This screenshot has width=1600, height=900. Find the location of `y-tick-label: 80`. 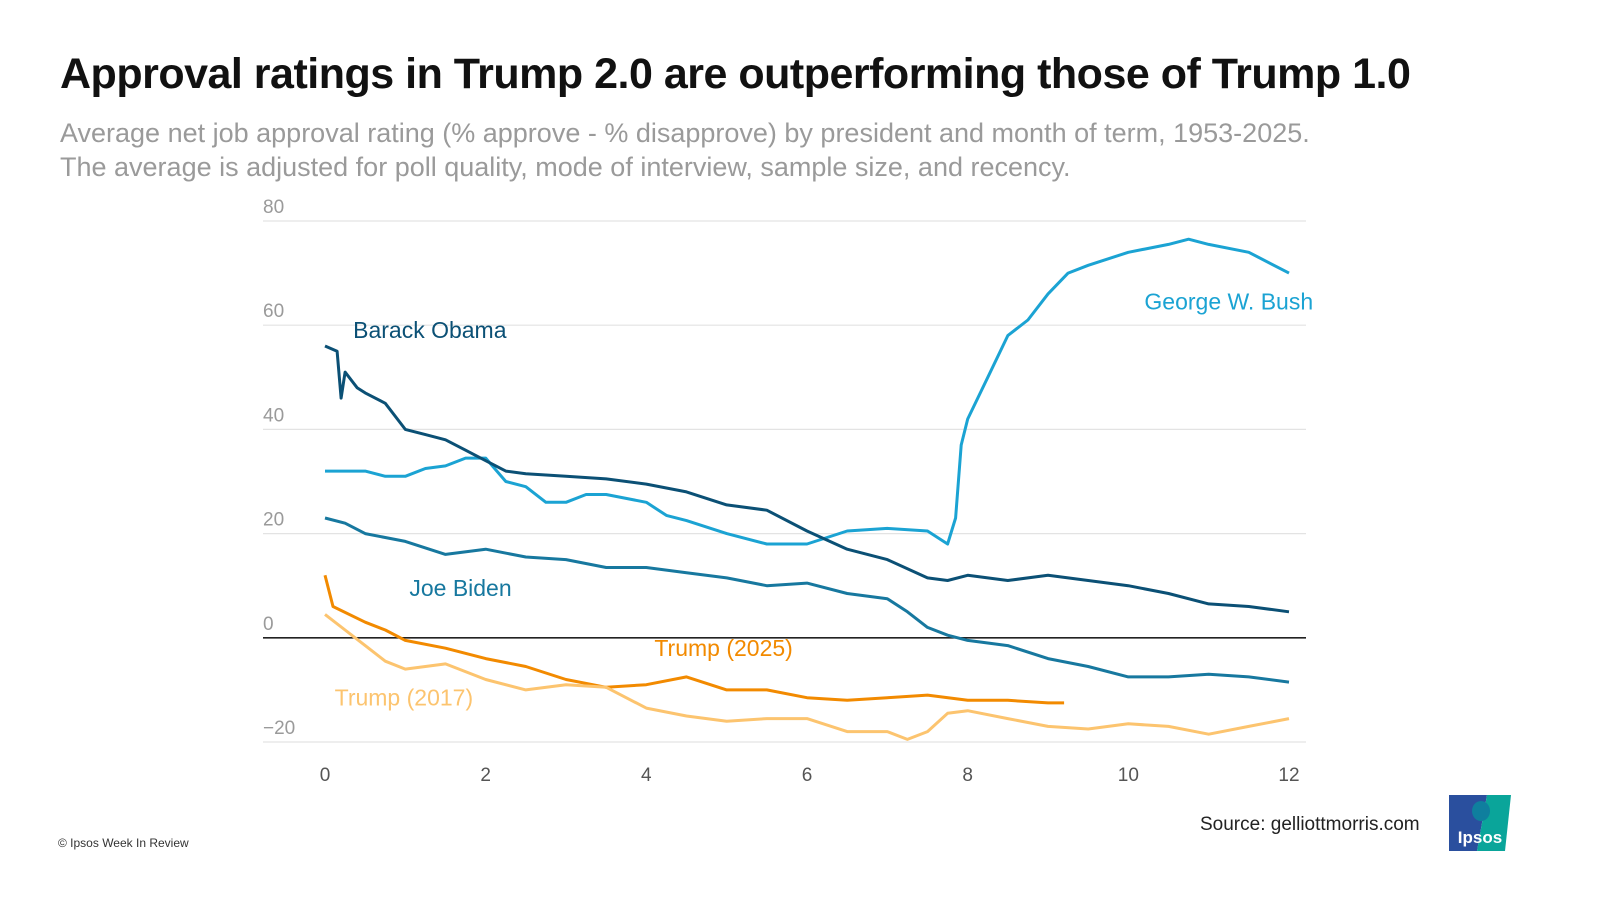

y-tick-label: 80 is located at coordinates (273, 207).